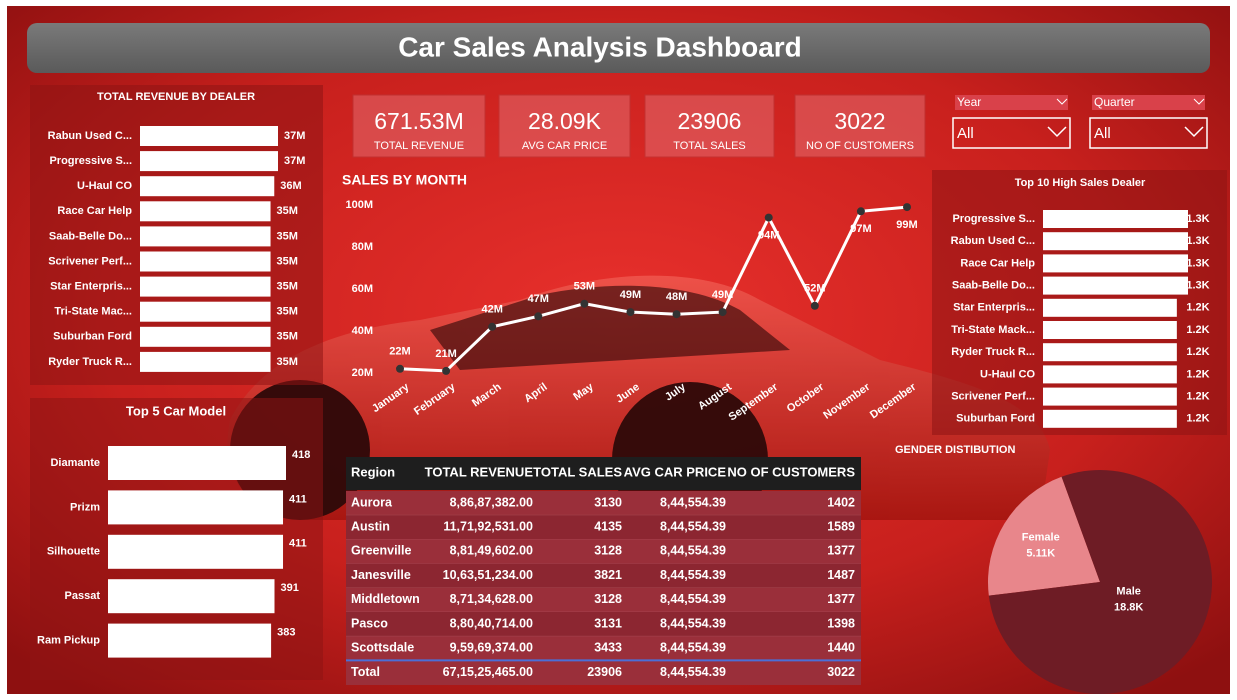  I want to click on bar-category-label: Ram Pickup, so click(68, 641).